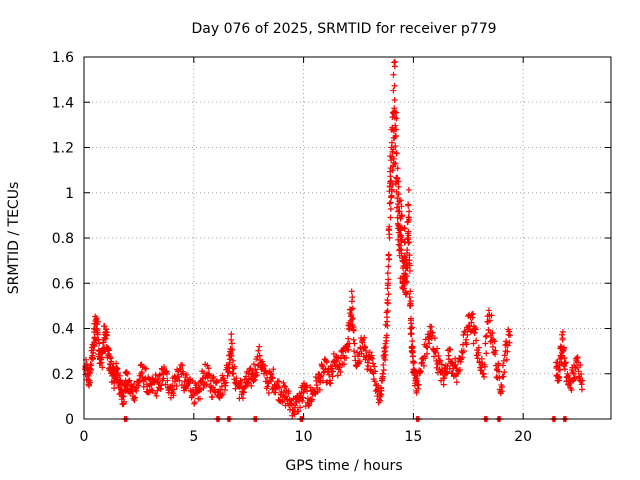 The width and height of the screenshot is (640, 480). What do you see at coordinates (63, 284) in the screenshot?
I see `y-tick-label: 0.6` at bounding box center [63, 284].